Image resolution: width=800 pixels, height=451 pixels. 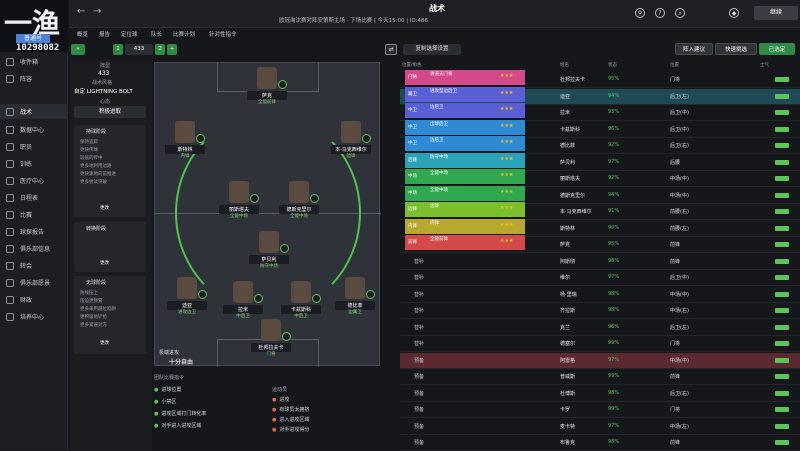 What do you see at coordinates (600, 394) in the screenshot?
I see `table-row: 预备 杜博斯 98% 后卫(右)` at bounding box center [600, 394].